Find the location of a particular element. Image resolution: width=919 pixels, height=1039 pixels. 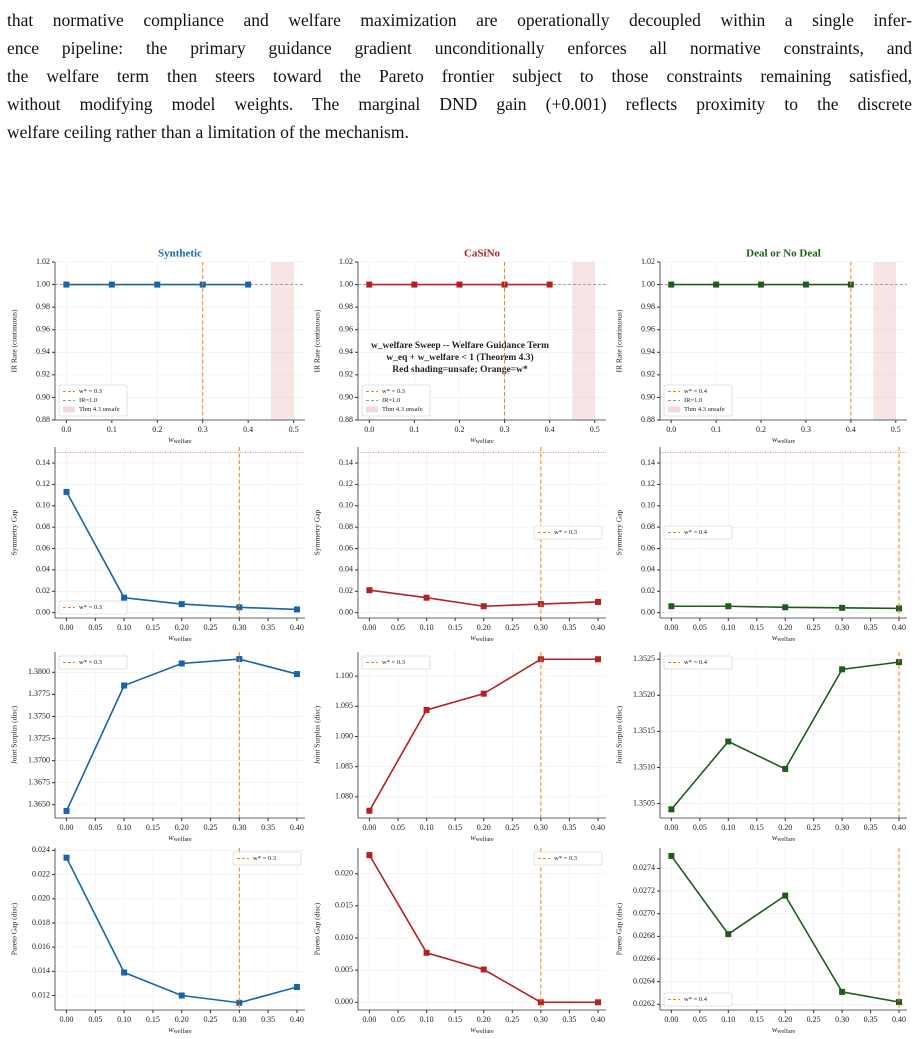

chart-title: CaSiNo is located at coordinates (482, 254).